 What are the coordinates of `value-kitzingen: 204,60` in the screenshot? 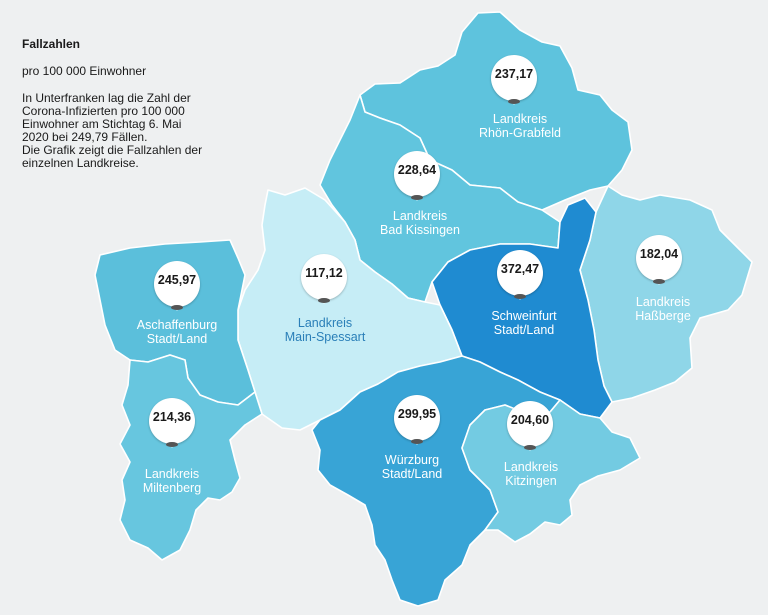 It's located at (530, 420).